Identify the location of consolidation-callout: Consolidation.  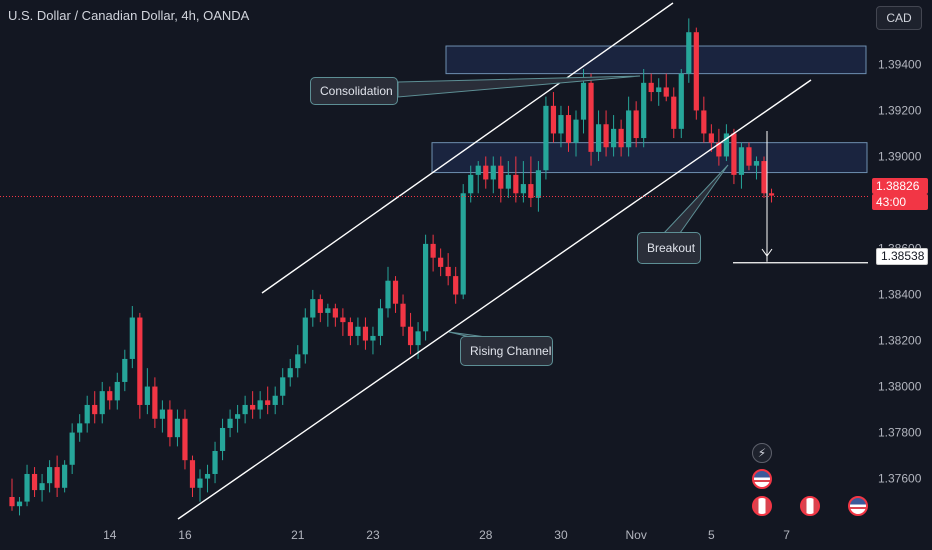
(354, 91).